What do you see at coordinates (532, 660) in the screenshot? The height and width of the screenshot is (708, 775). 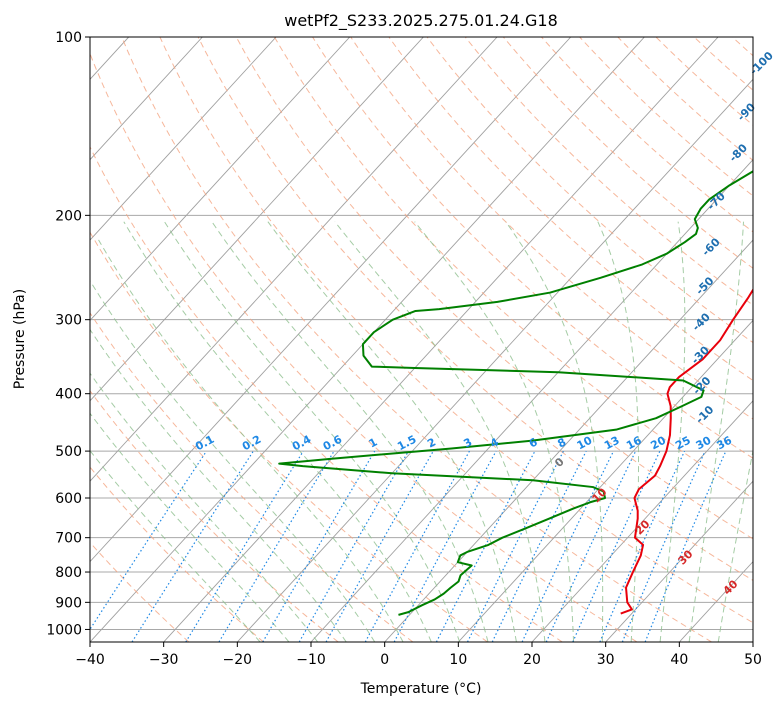 I see `x-tick-label: 20` at bounding box center [532, 660].